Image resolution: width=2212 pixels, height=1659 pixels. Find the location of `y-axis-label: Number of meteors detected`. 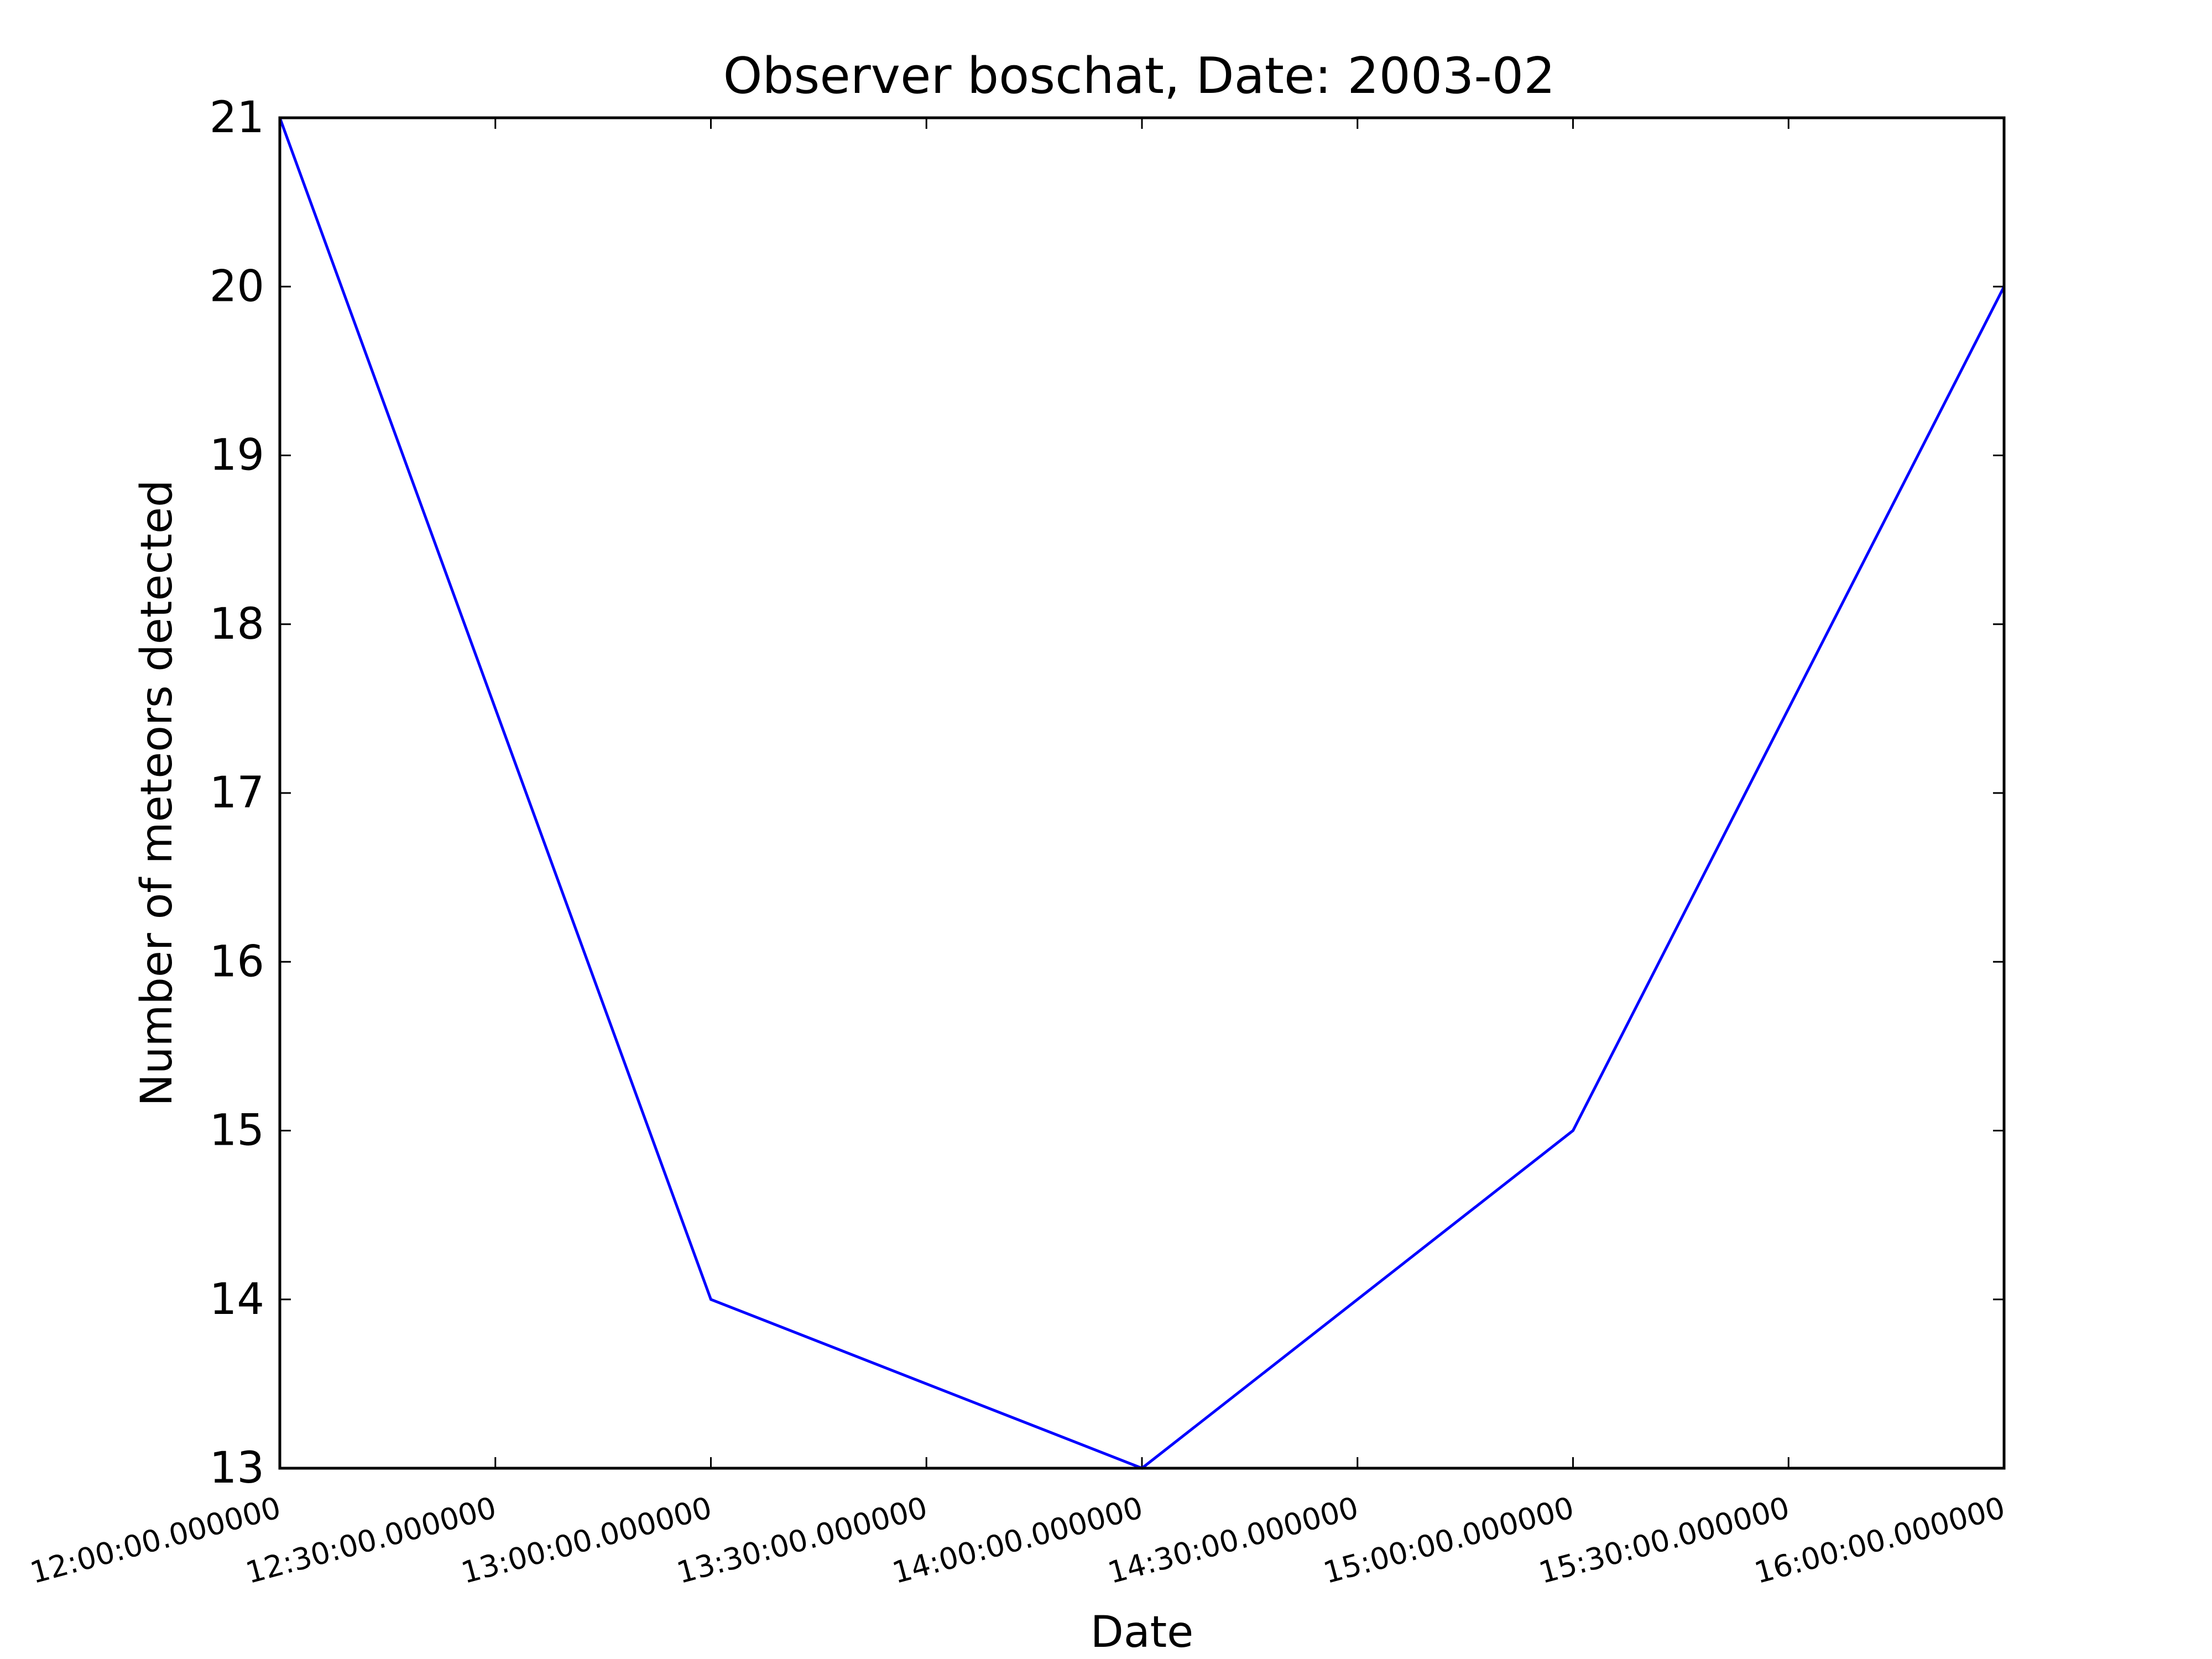

y-axis-label: Number of meteors detected is located at coordinates (157, 793).